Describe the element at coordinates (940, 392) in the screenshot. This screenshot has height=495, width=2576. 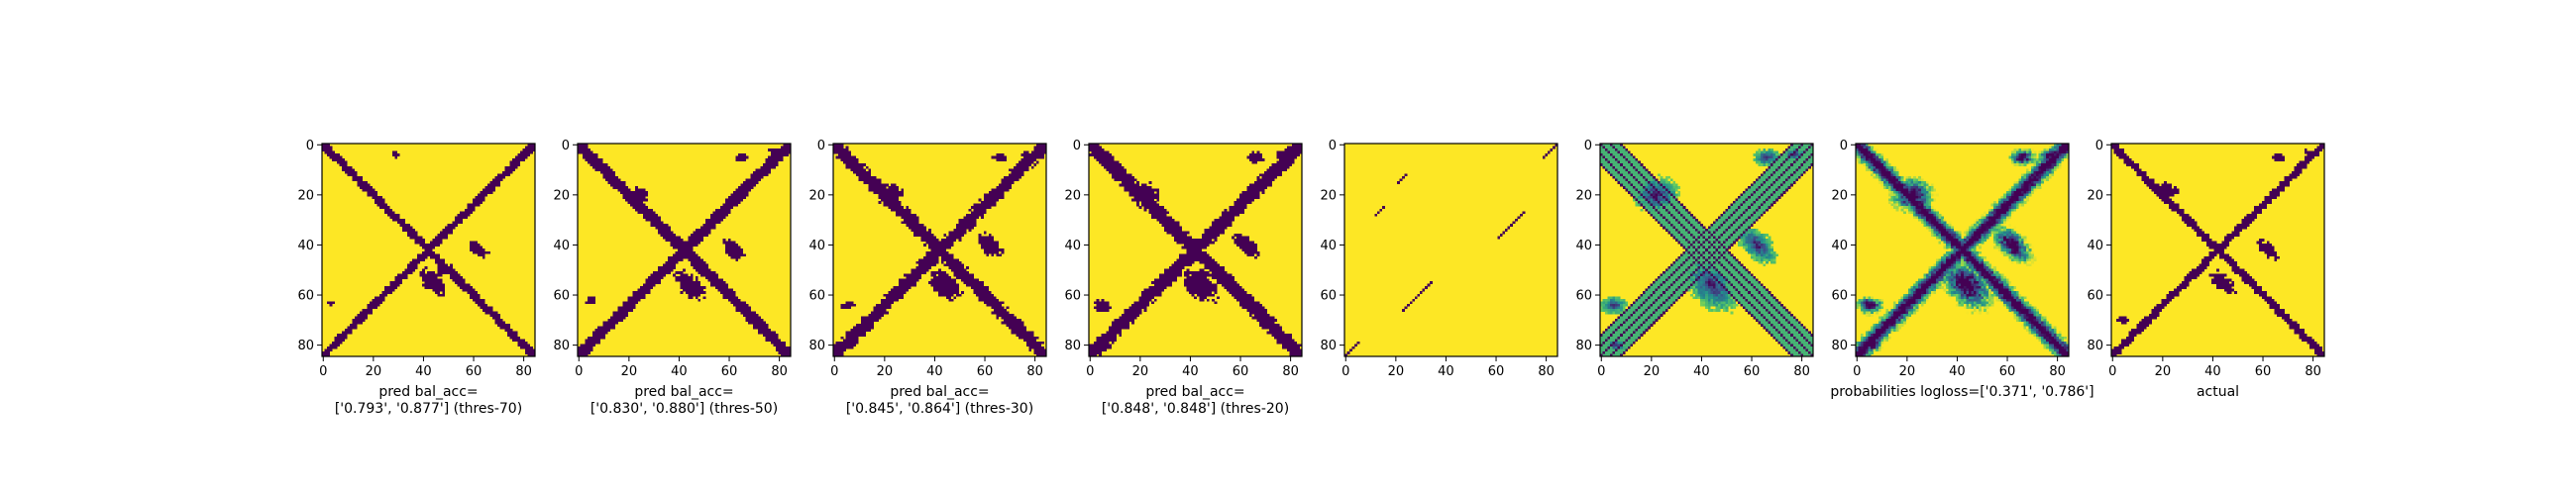
I see `x-axis-label: pred bal_acc=` at that location.